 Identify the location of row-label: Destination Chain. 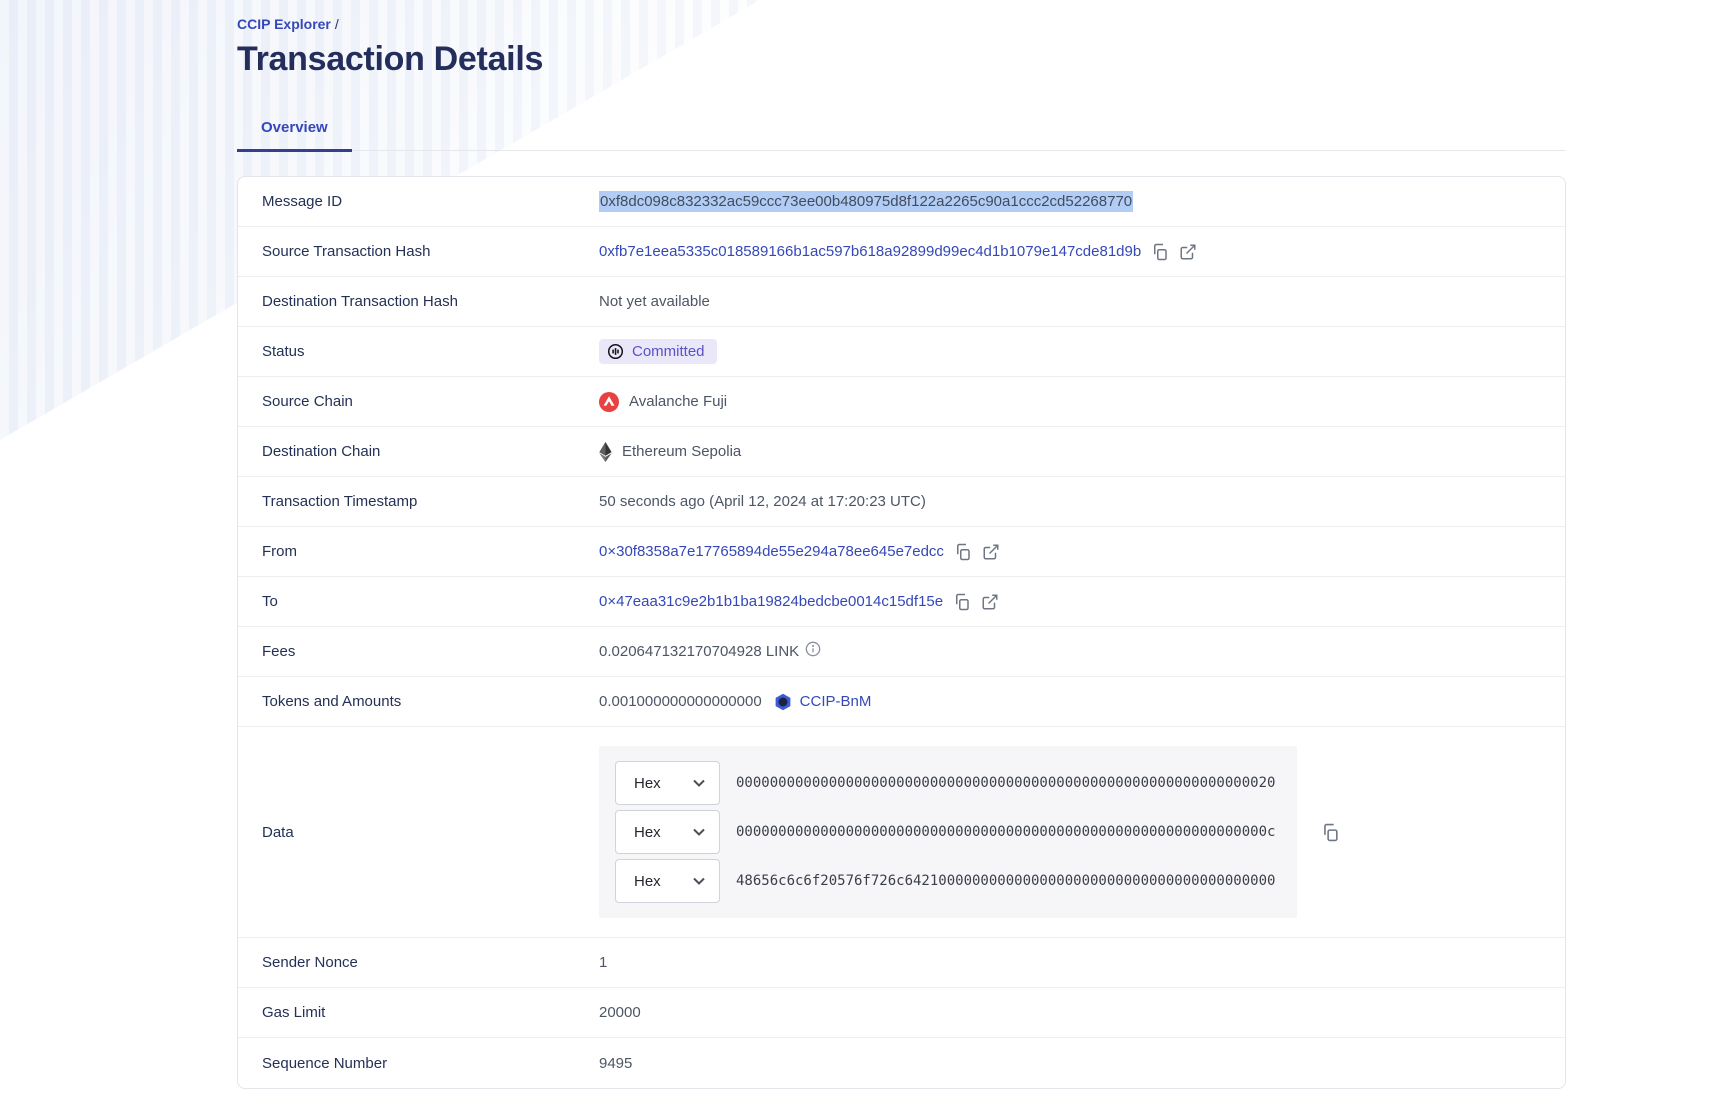
(321, 451).